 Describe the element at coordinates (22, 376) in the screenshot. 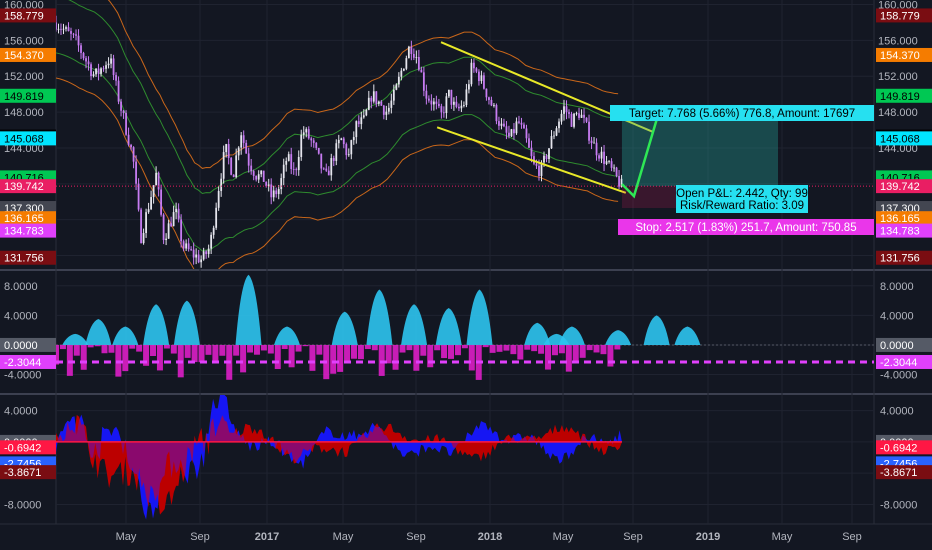

I see `scale-tick-label: -4.0000` at that location.